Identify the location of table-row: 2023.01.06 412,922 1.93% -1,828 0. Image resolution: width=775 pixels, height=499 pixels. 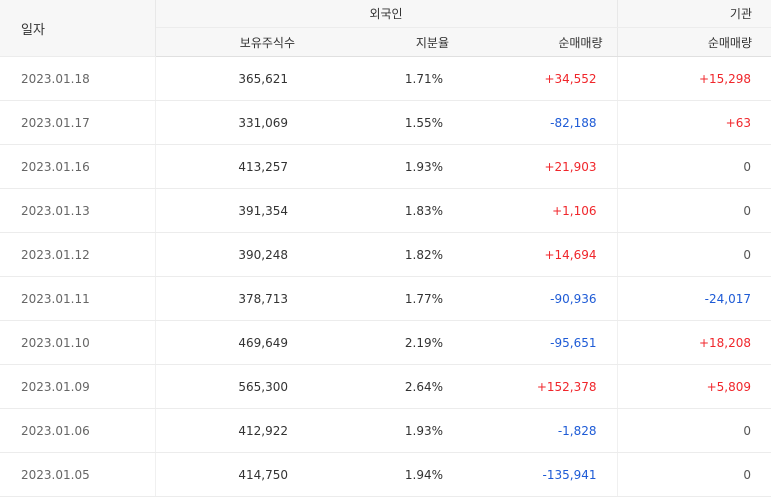
(385, 430).